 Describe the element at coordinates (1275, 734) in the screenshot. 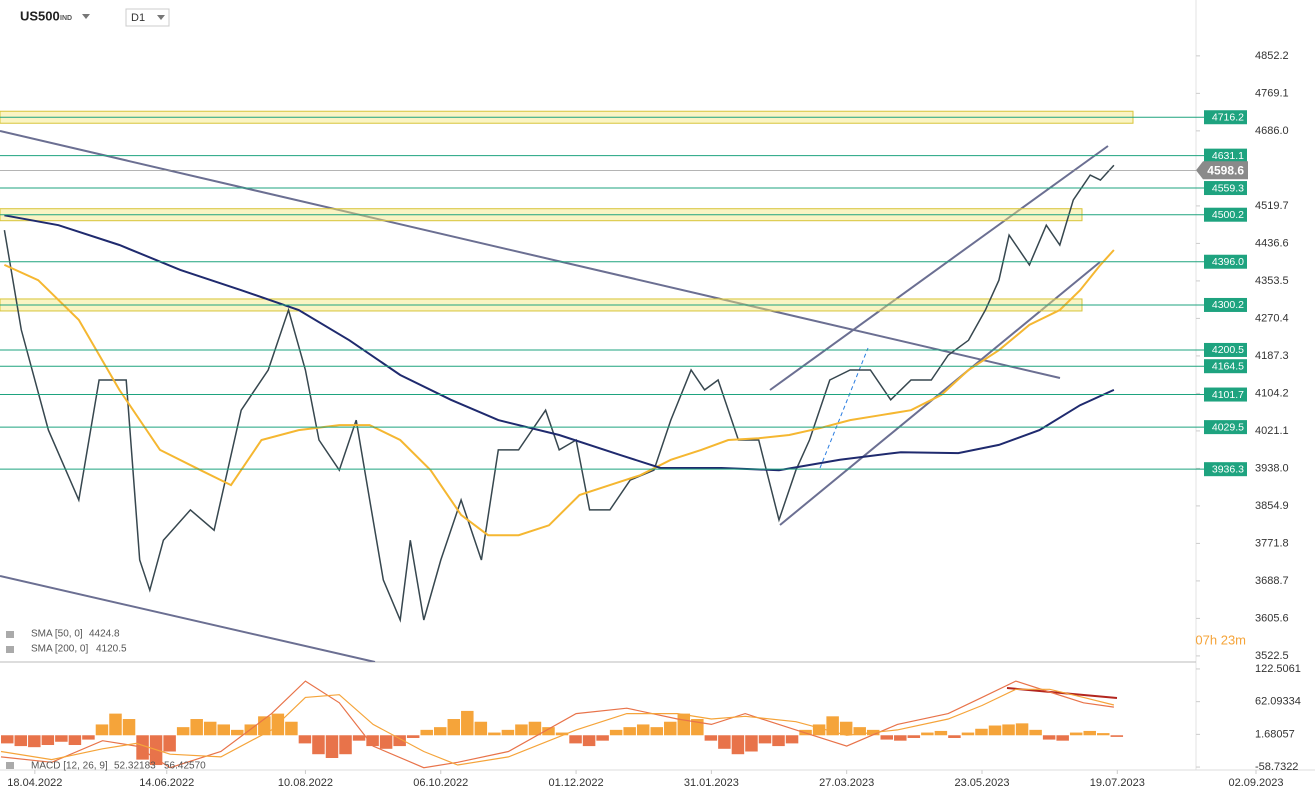

I see `y-tick-label: 1.68057` at that location.